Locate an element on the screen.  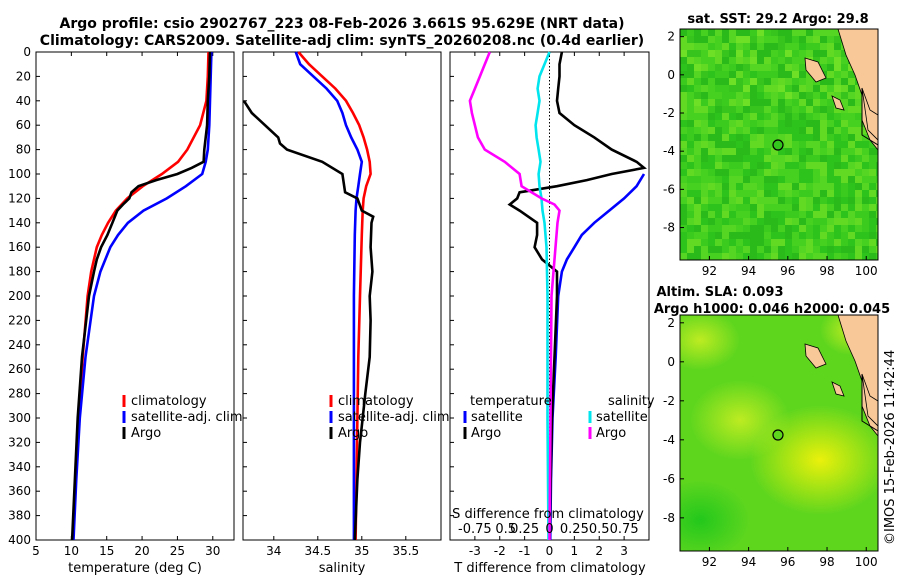
y-tick-label: 400 is located at coordinates (19, 540).